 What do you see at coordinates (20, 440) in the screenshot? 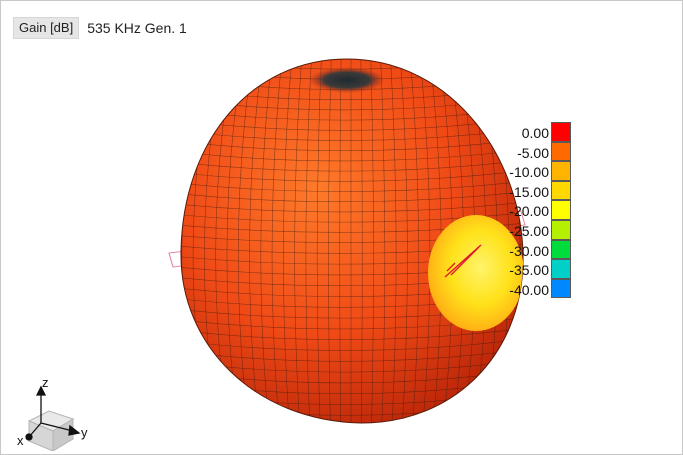
I see `axis-label-x: x` at bounding box center [20, 440].